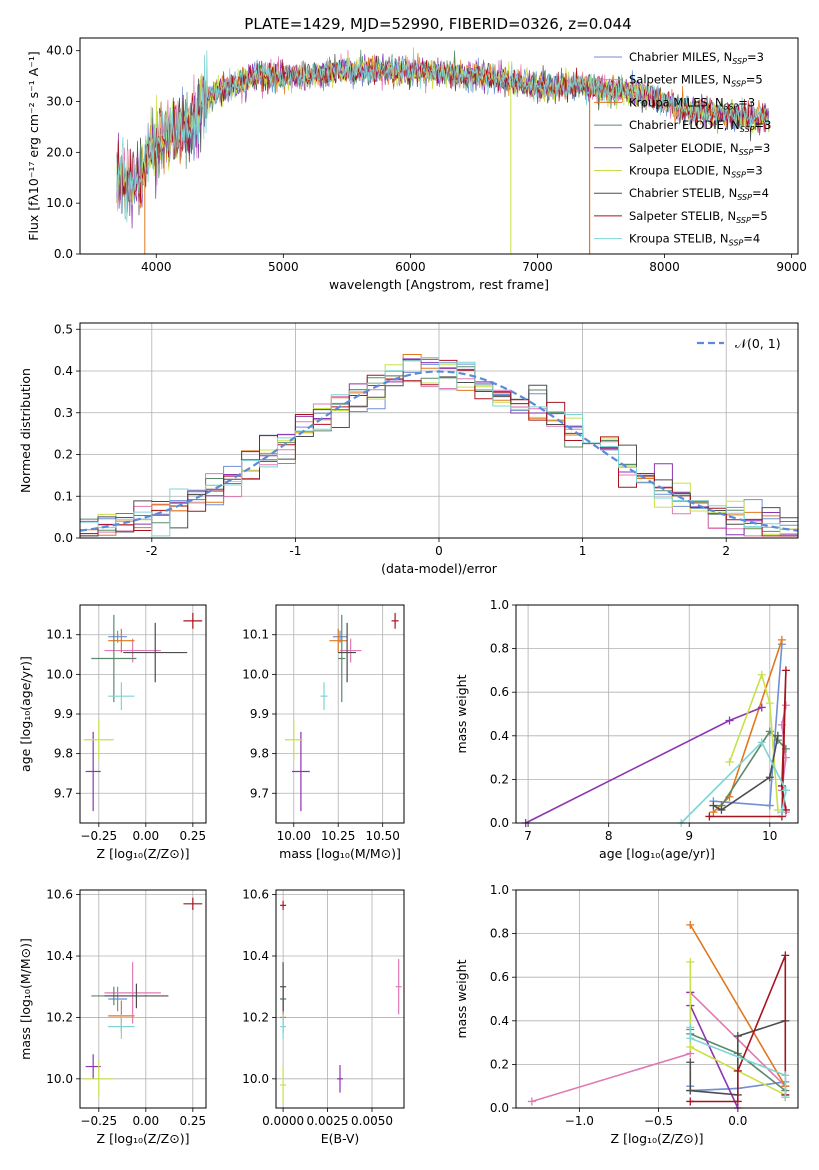  Describe the element at coordinates (537, 267) in the screenshot. I see `x-tick-label: 7000` at that location.